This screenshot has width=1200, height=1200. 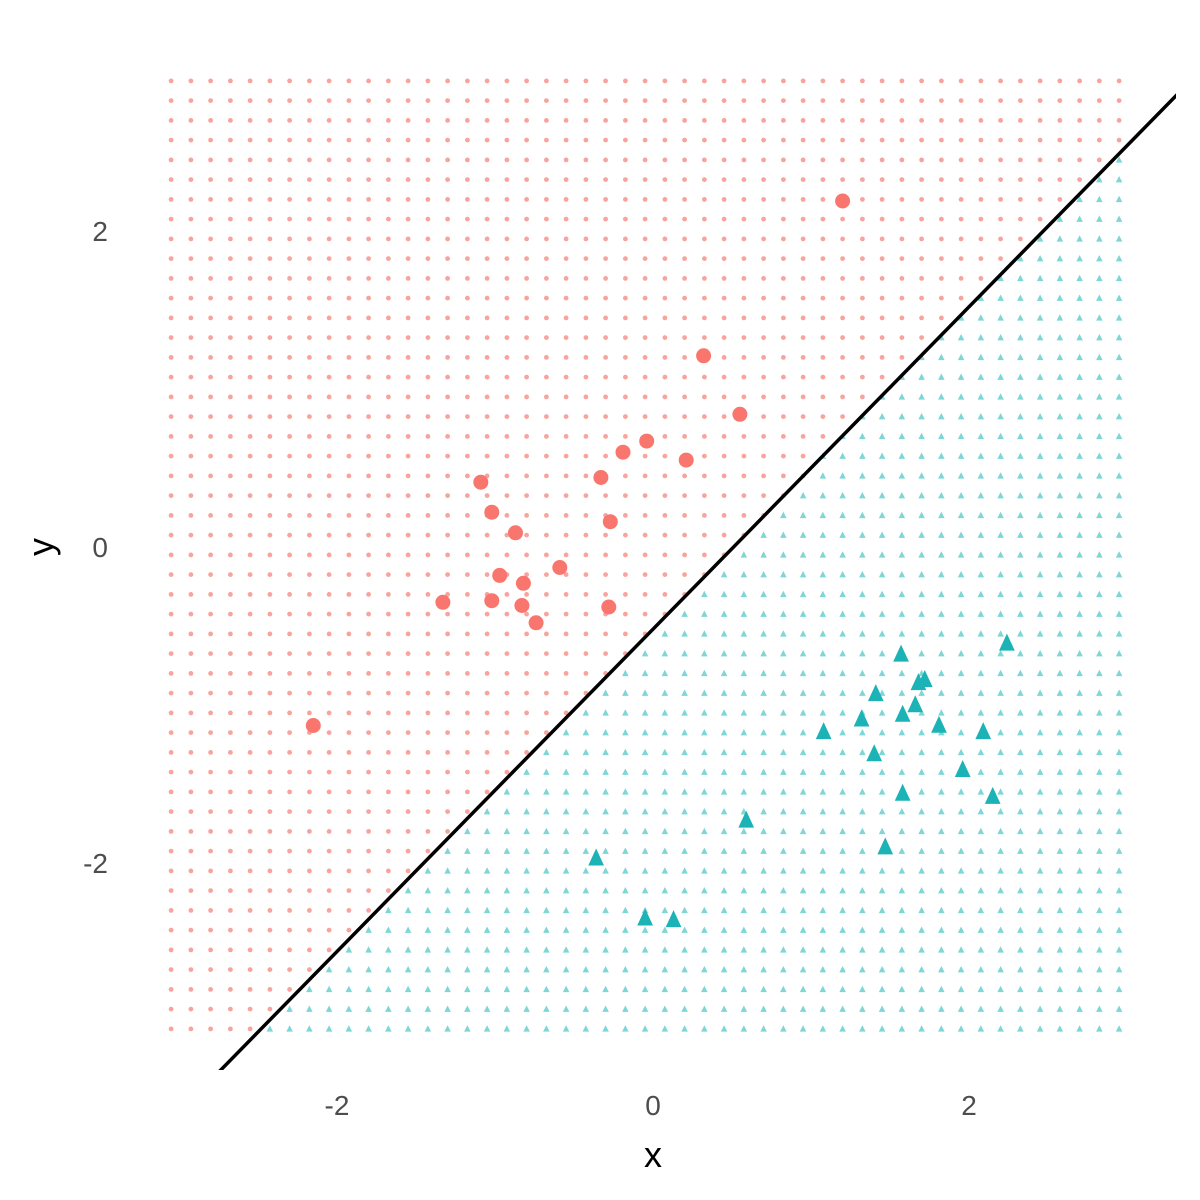 I want to click on data-point-class-a, so click(x=609, y=607).